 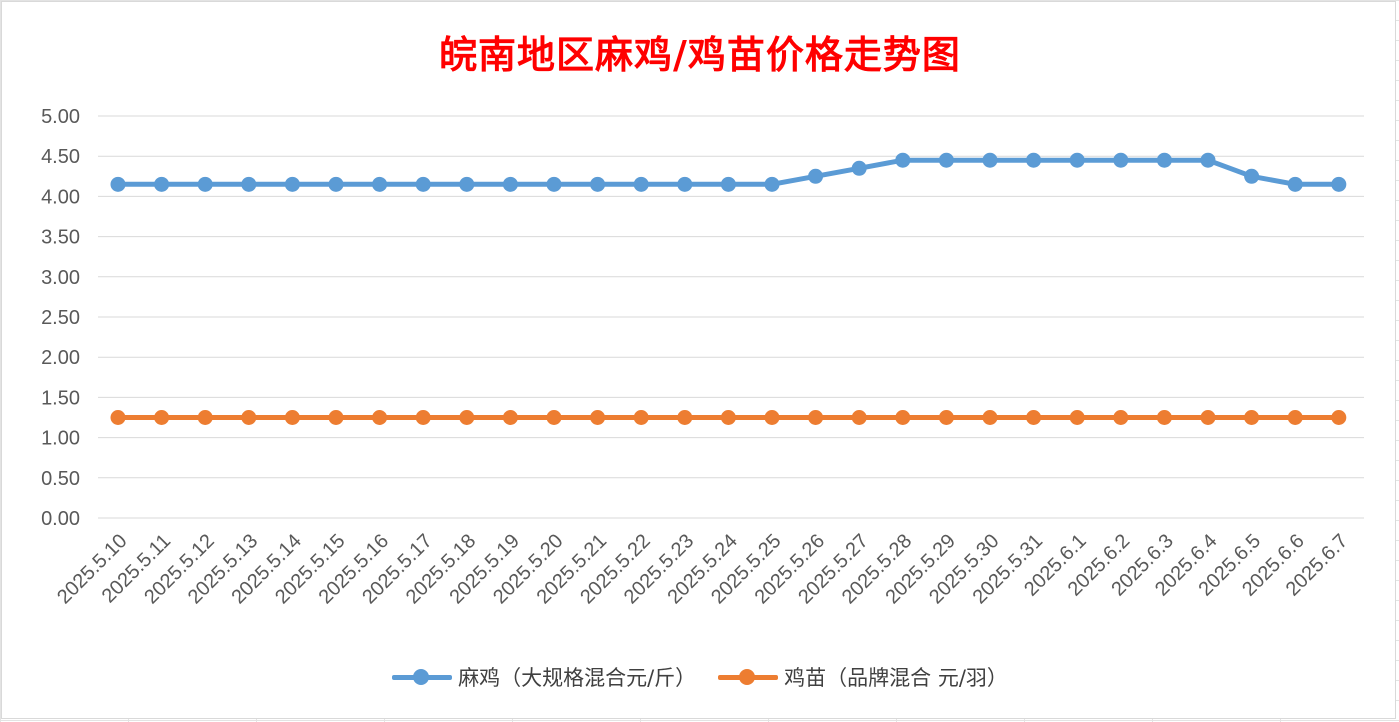 What do you see at coordinates (60, 157) in the screenshot?
I see `y-tick-label: 4.50` at bounding box center [60, 157].